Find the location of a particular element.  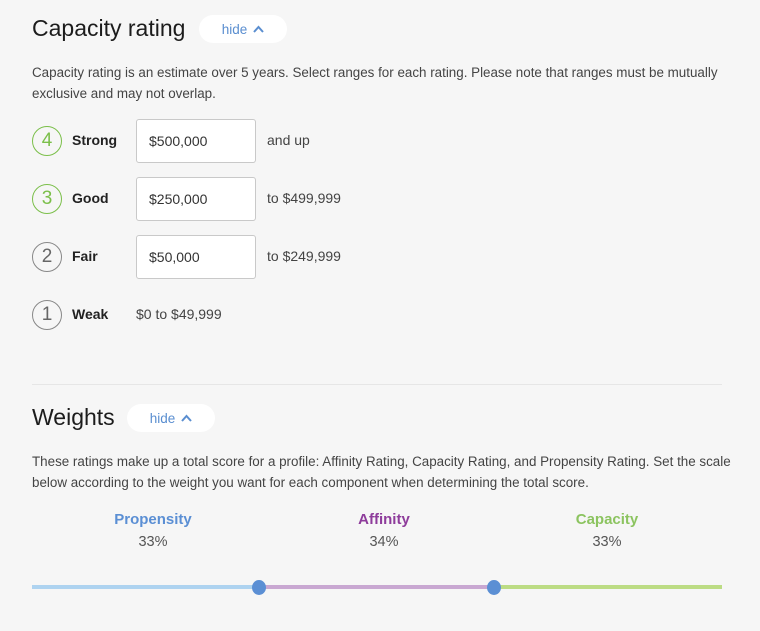

capacity-hide-button: hide is located at coordinates (243, 29).